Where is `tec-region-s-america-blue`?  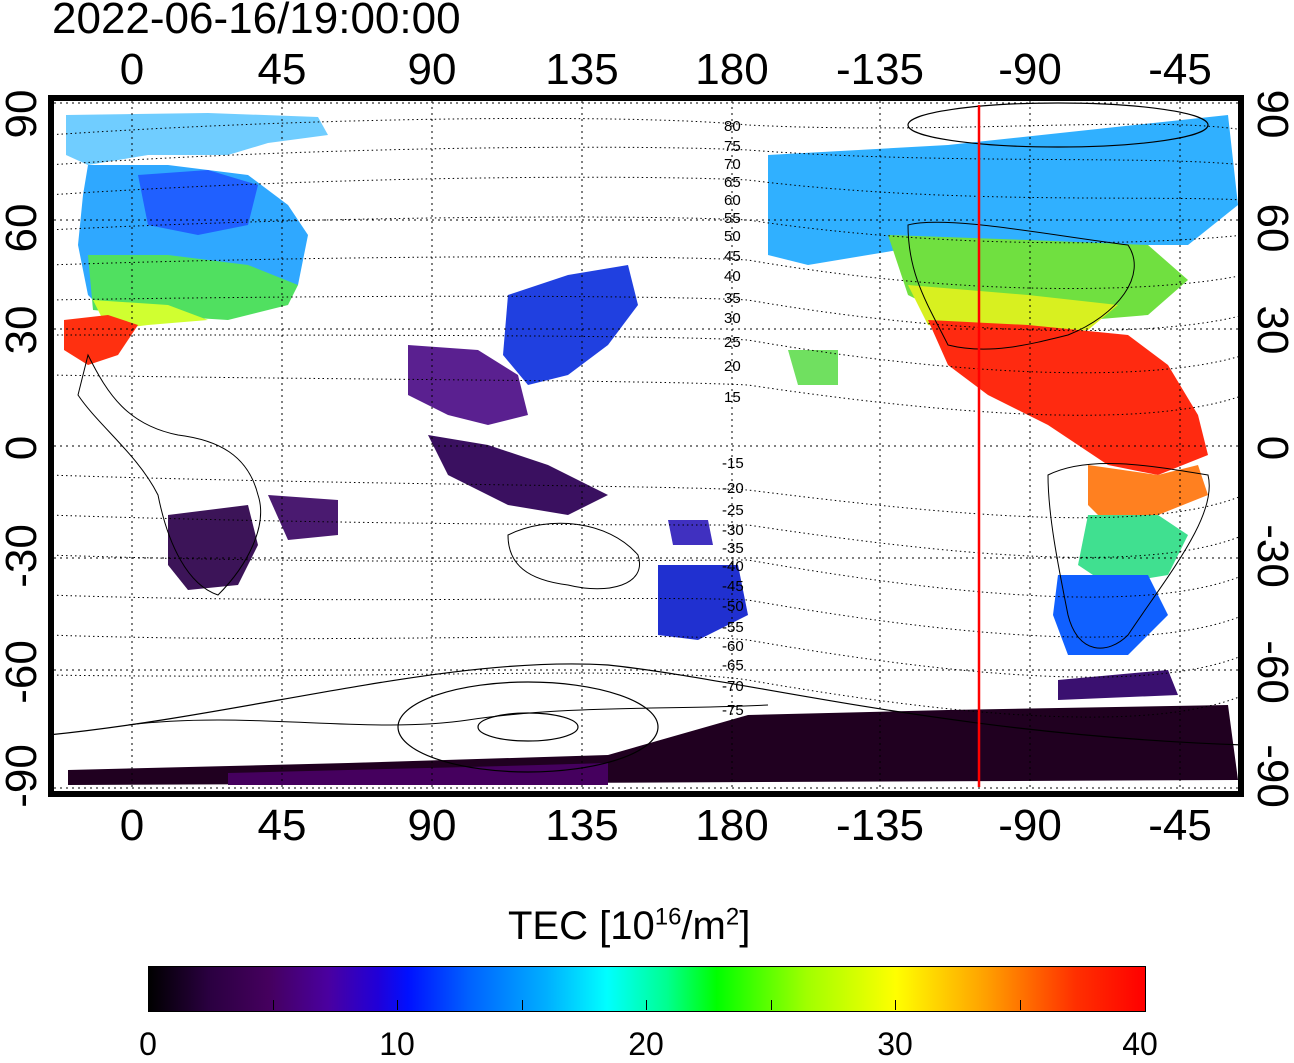
tec-region-s-america-blue is located at coordinates (1110, 615).